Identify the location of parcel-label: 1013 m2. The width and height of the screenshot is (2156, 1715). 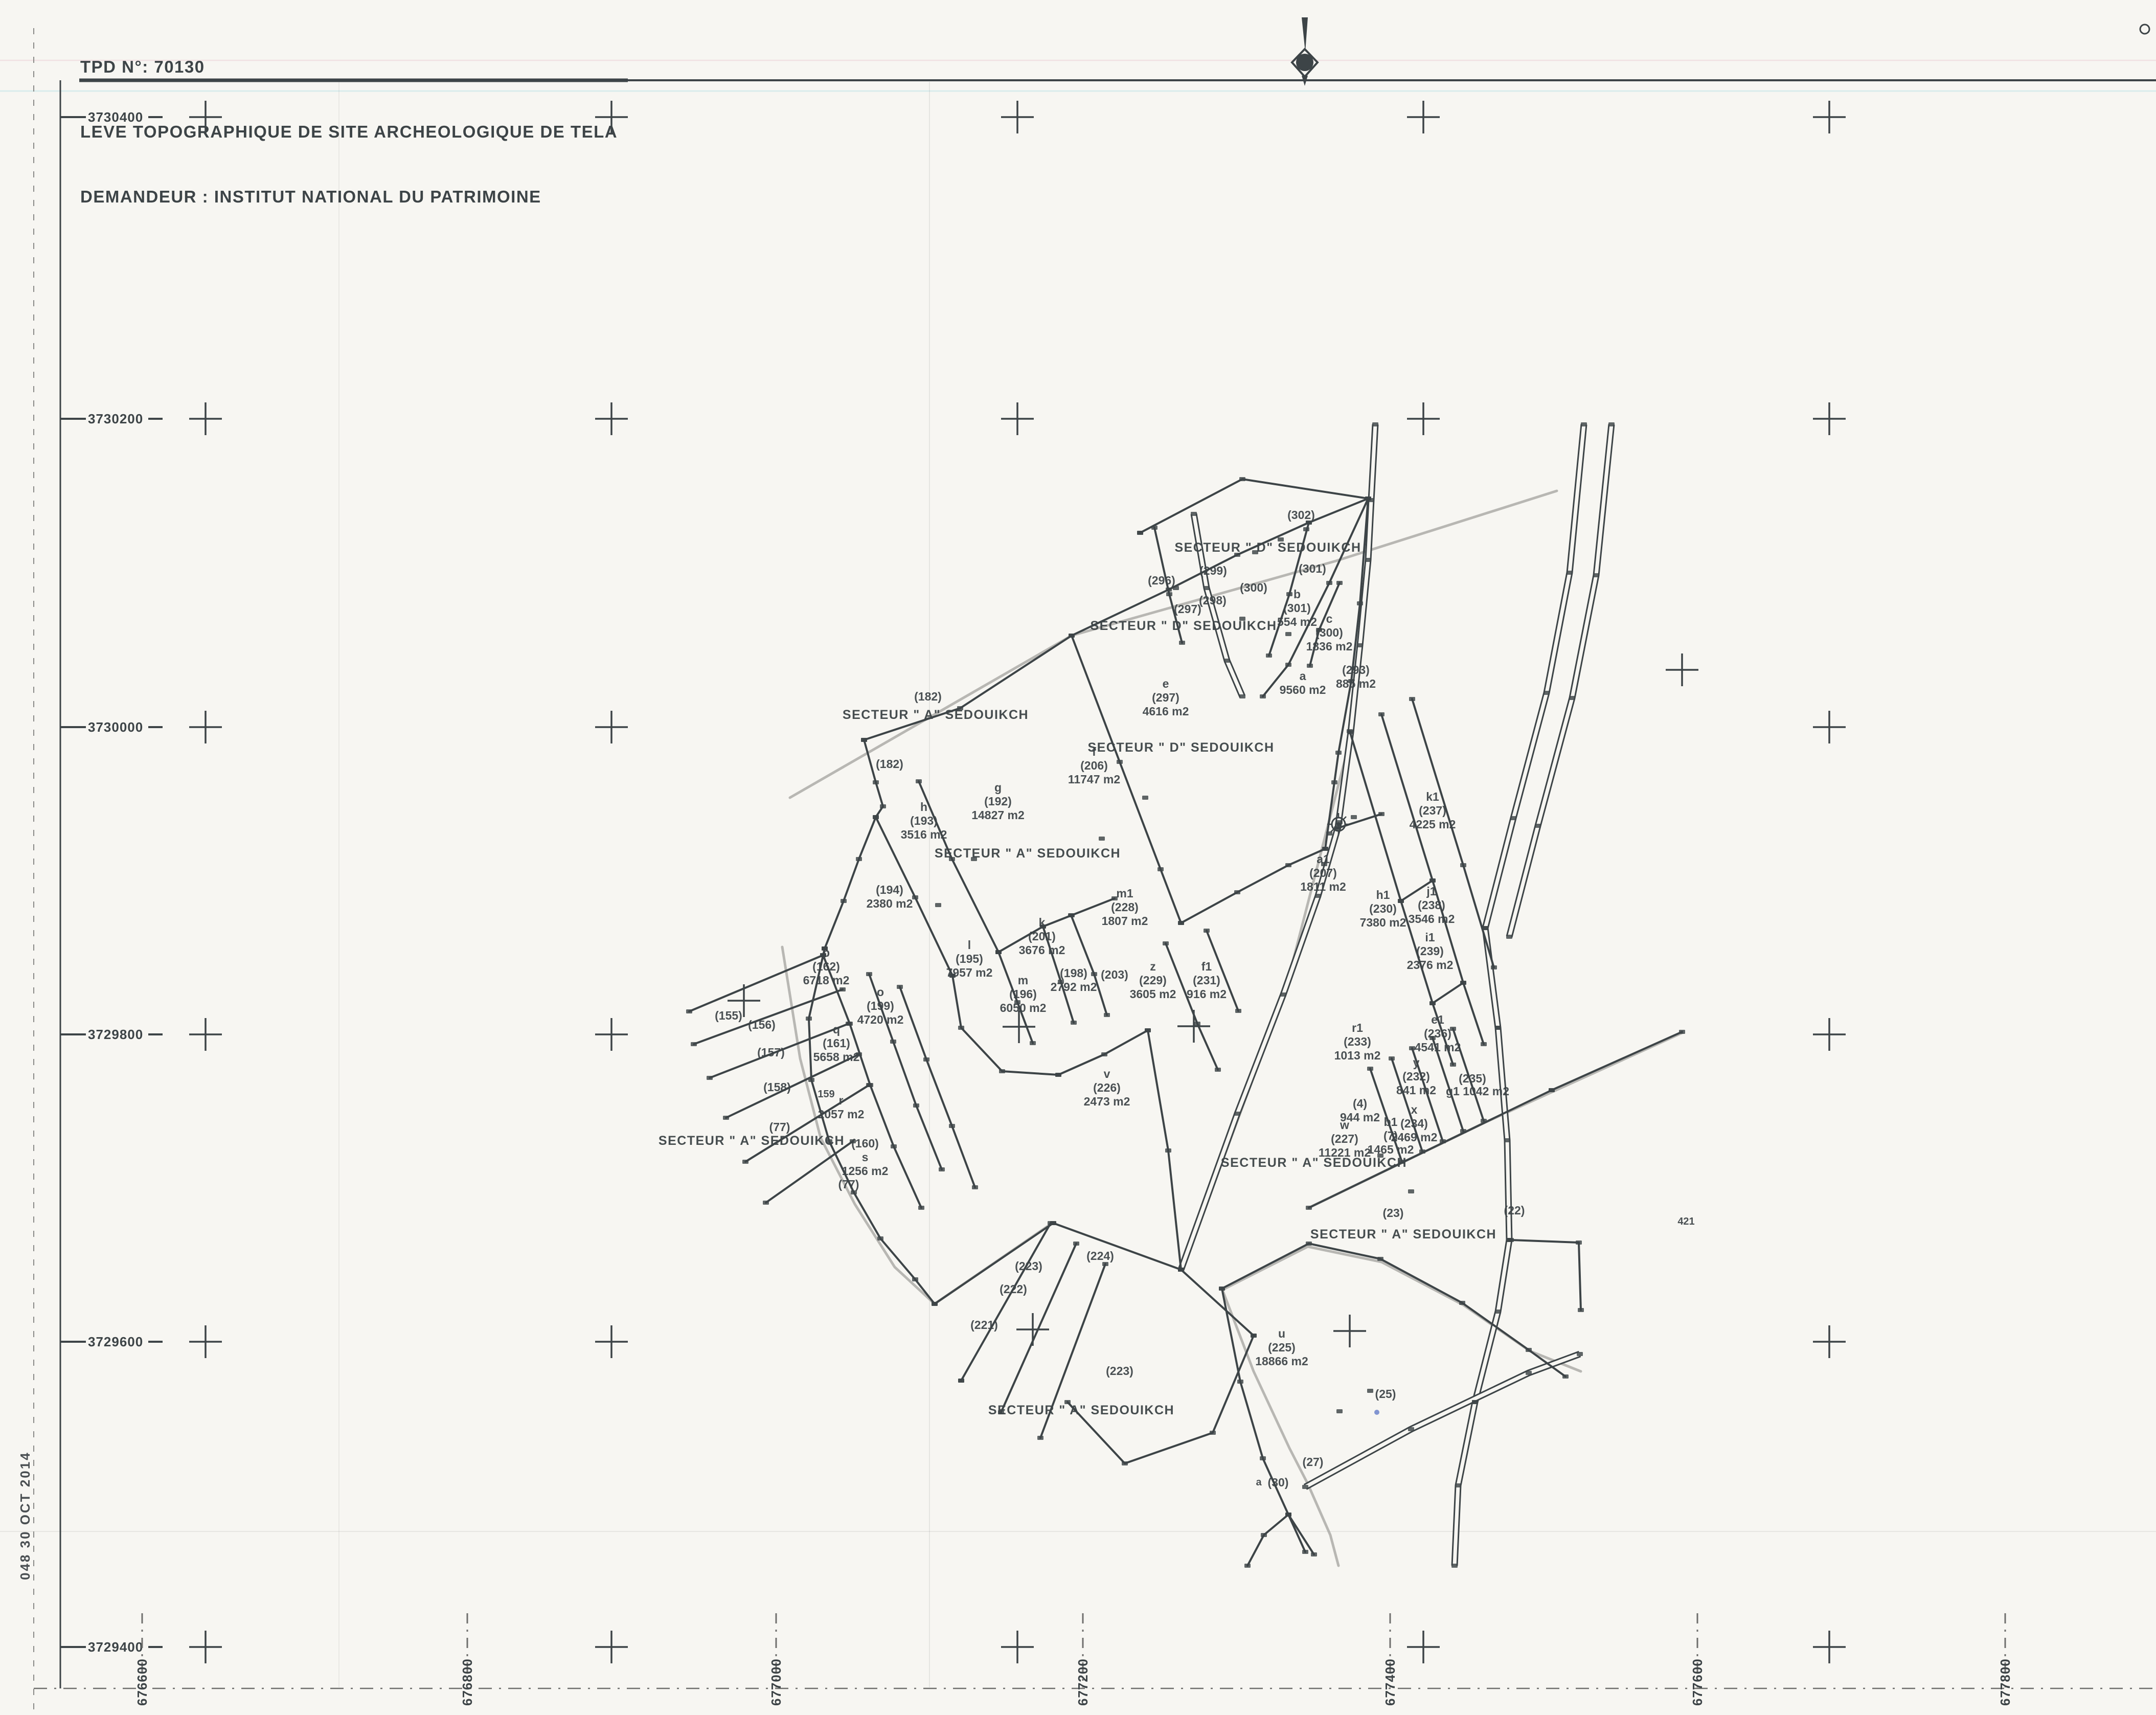
(1357, 1056).